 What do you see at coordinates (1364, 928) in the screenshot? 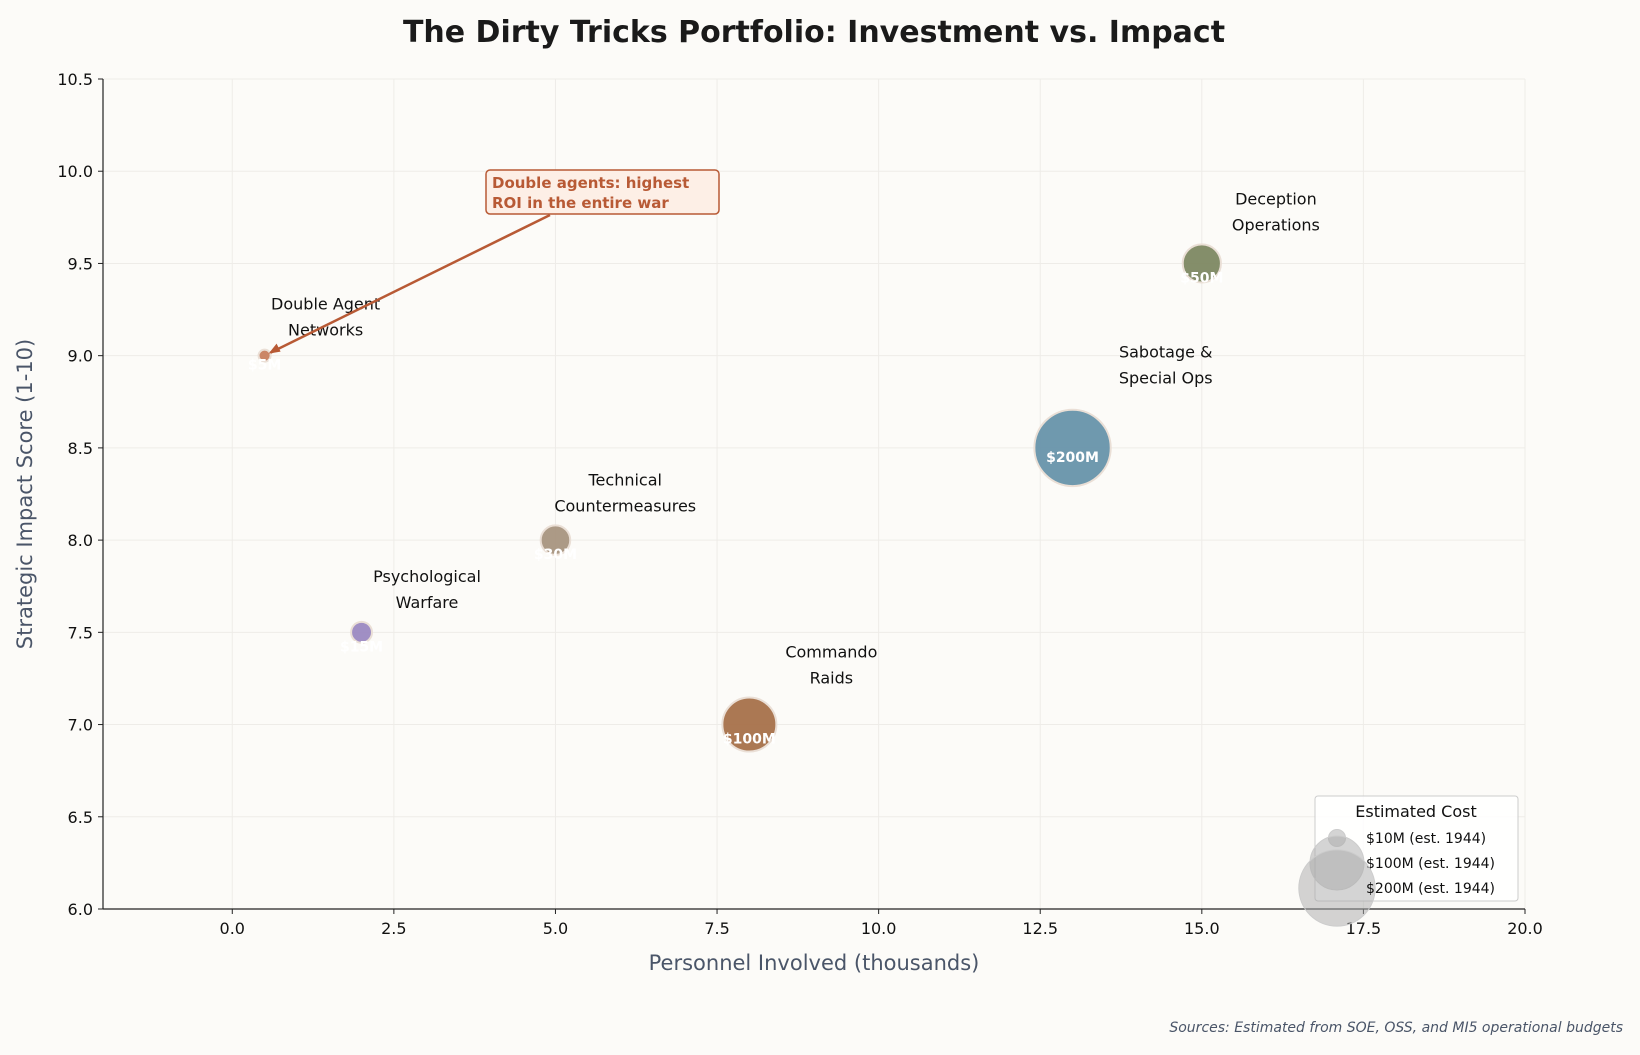
I see `x-tick-label: 17.5` at bounding box center [1364, 928].